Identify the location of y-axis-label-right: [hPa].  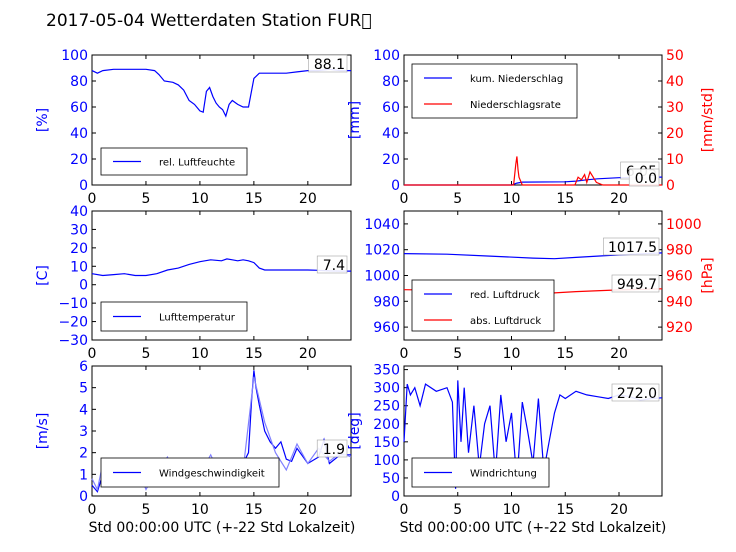
(708, 275).